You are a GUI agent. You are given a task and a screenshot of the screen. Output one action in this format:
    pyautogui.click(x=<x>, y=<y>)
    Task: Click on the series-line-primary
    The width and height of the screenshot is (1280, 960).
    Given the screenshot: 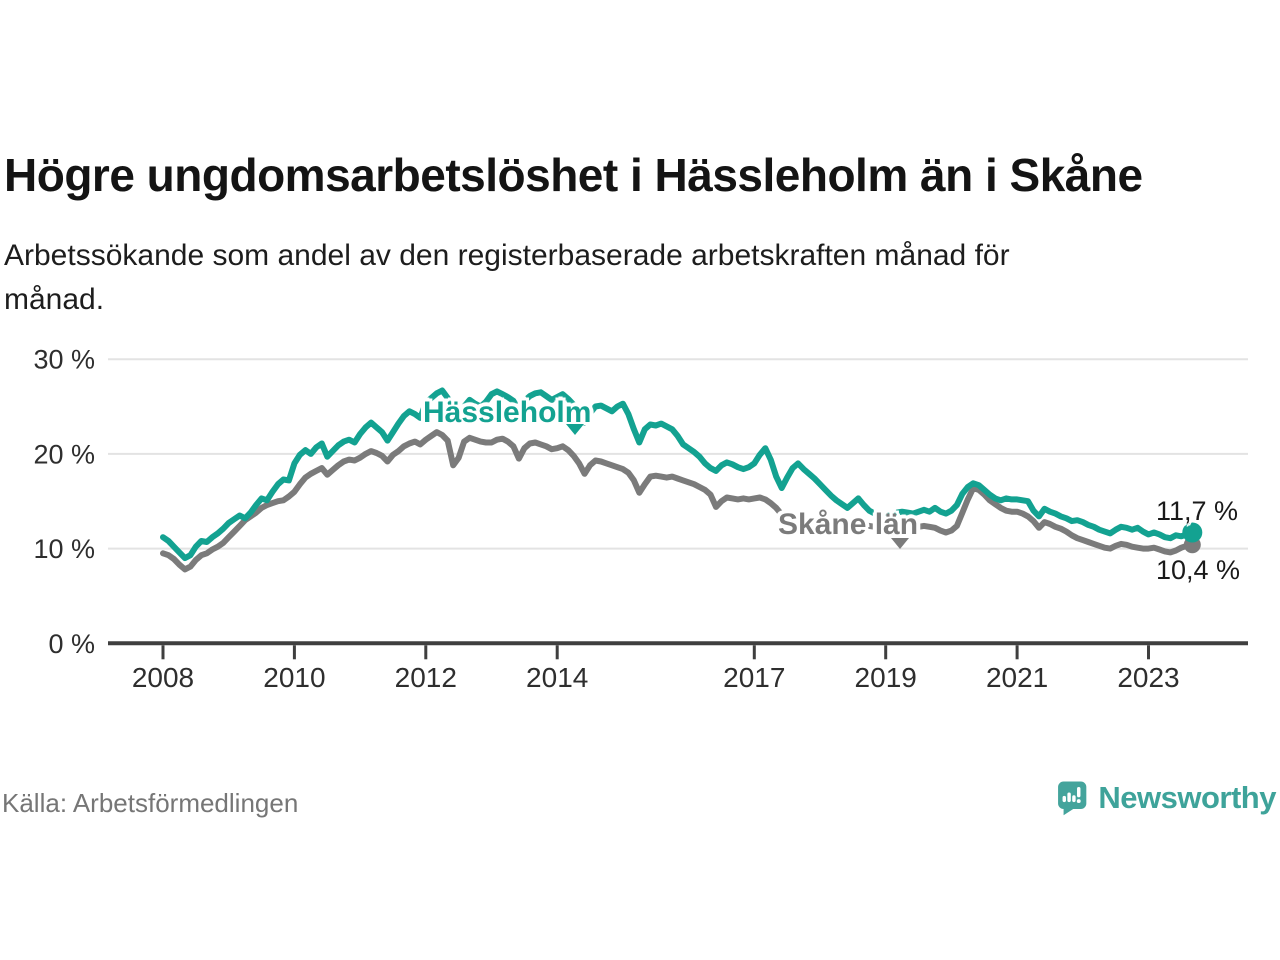 What is the action you would take?
    pyautogui.click(x=678, y=474)
    